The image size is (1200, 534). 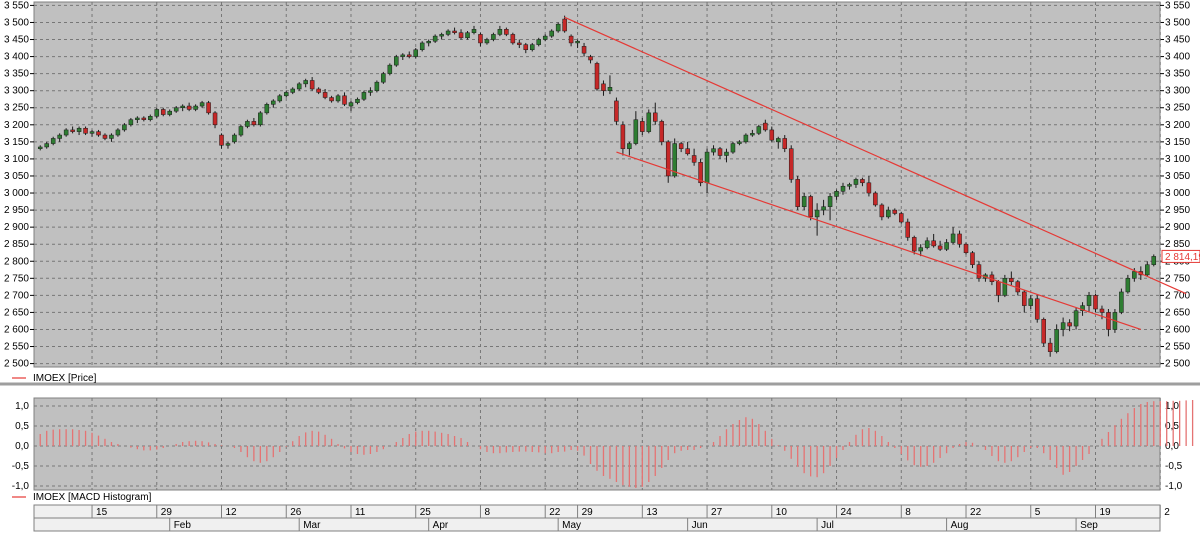 What do you see at coordinates (16, 227) in the screenshot?
I see `price-y-tick-left: 2 900` at bounding box center [16, 227].